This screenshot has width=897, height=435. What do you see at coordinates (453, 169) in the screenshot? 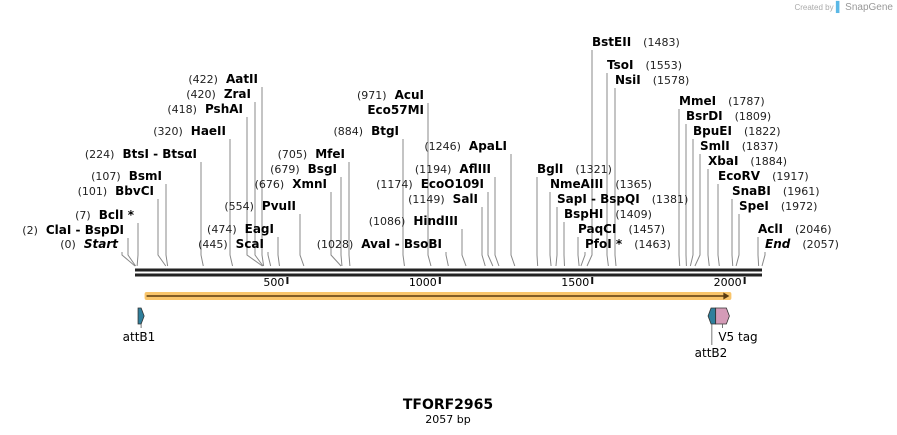
I see `restriction-site: AflIII (1194)` at bounding box center [453, 169].